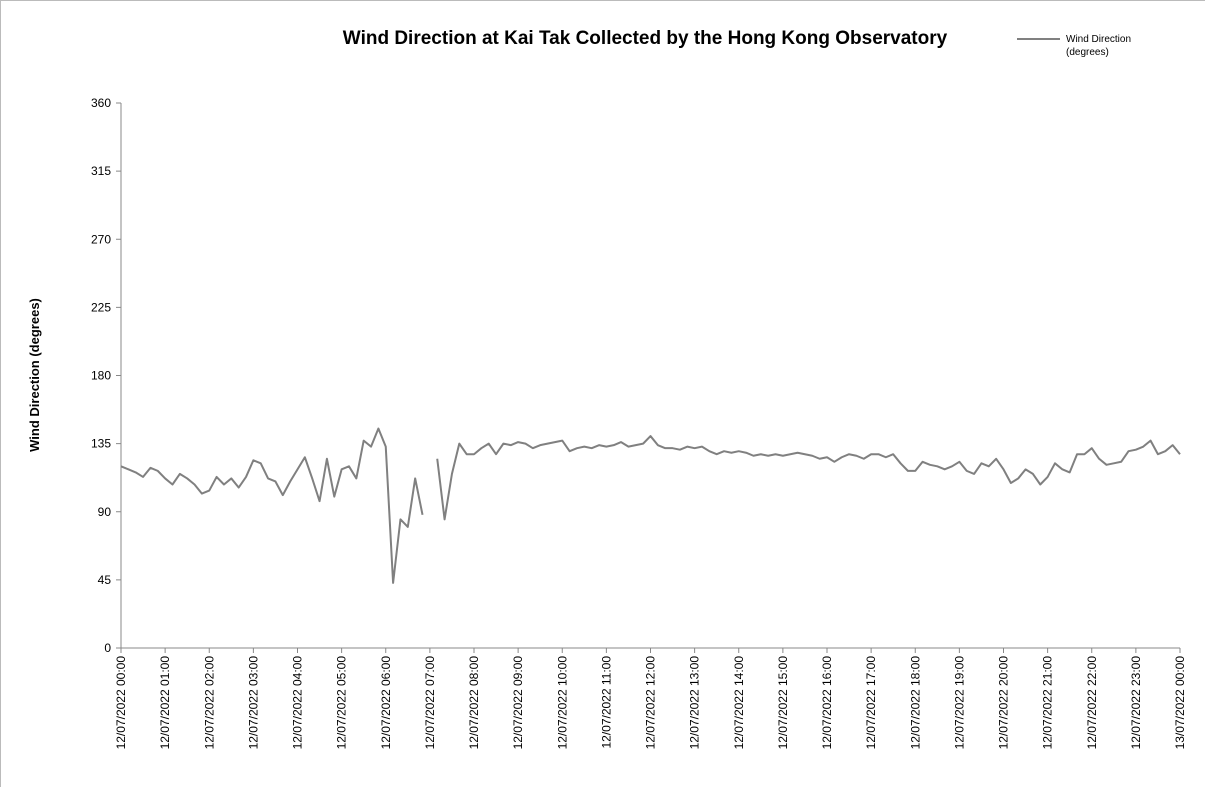 This screenshot has width=1205, height=787. What do you see at coordinates (34, 375) in the screenshot?
I see `y-axis-label: Wind Direction (degrees)` at bounding box center [34, 375].